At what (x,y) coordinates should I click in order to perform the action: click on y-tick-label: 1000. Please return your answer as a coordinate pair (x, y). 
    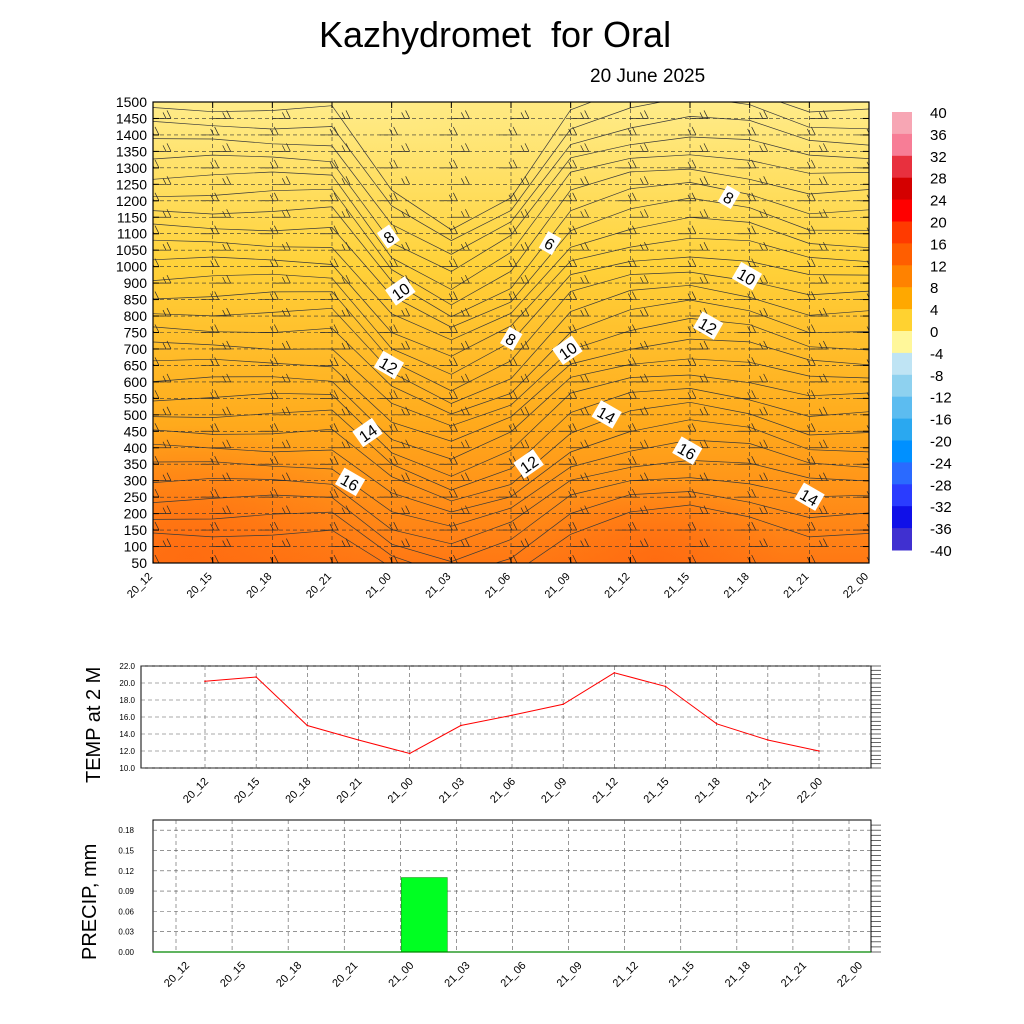
    Looking at the image, I should click on (131, 267).